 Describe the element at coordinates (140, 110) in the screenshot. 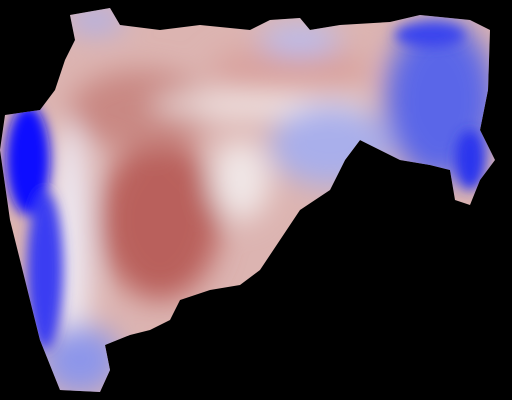

I see `warm-north` at that location.